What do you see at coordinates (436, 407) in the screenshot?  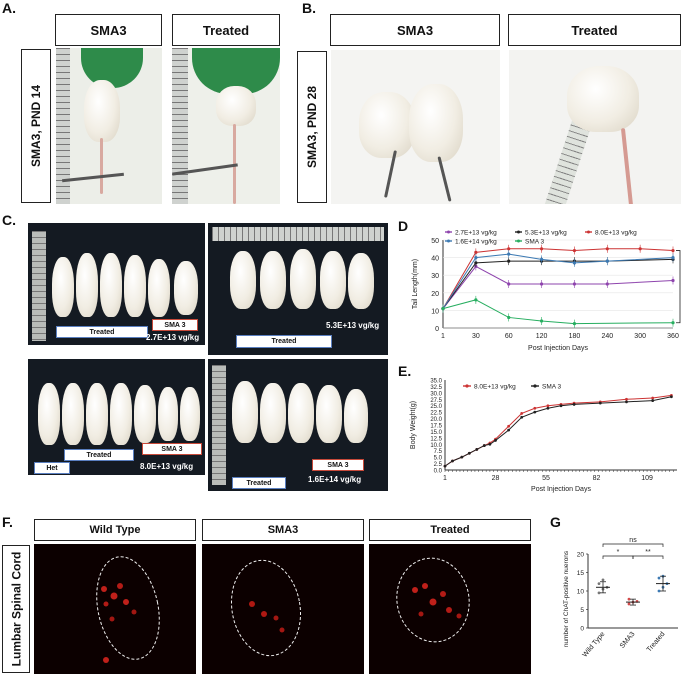 I see `y-tick-label: 25.0` at bounding box center [436, 407].